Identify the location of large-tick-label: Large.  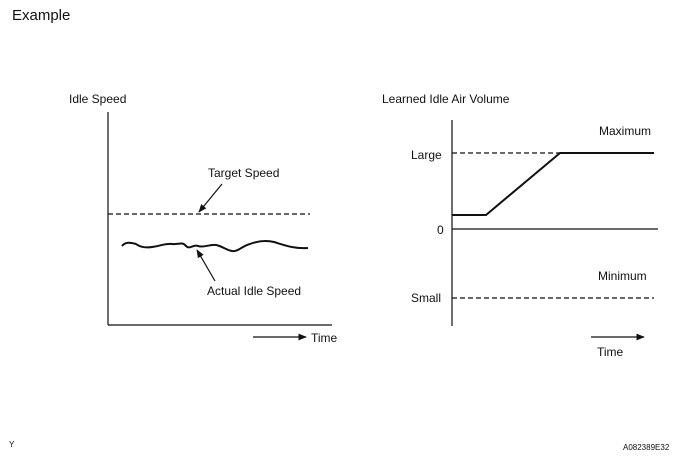
(426, 155).